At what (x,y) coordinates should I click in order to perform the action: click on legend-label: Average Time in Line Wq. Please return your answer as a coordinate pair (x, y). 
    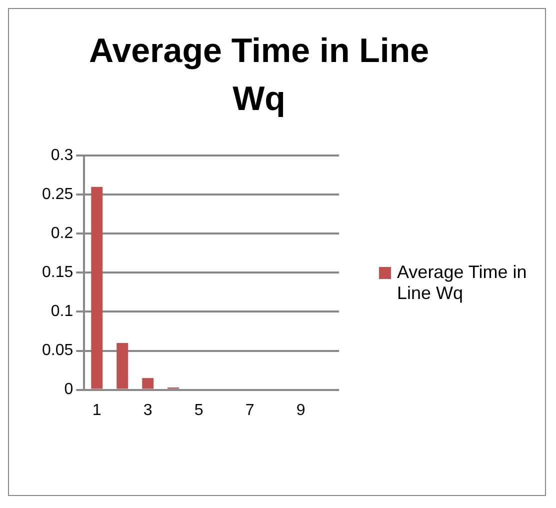
    Looking at the image, I should click on (462, 283).